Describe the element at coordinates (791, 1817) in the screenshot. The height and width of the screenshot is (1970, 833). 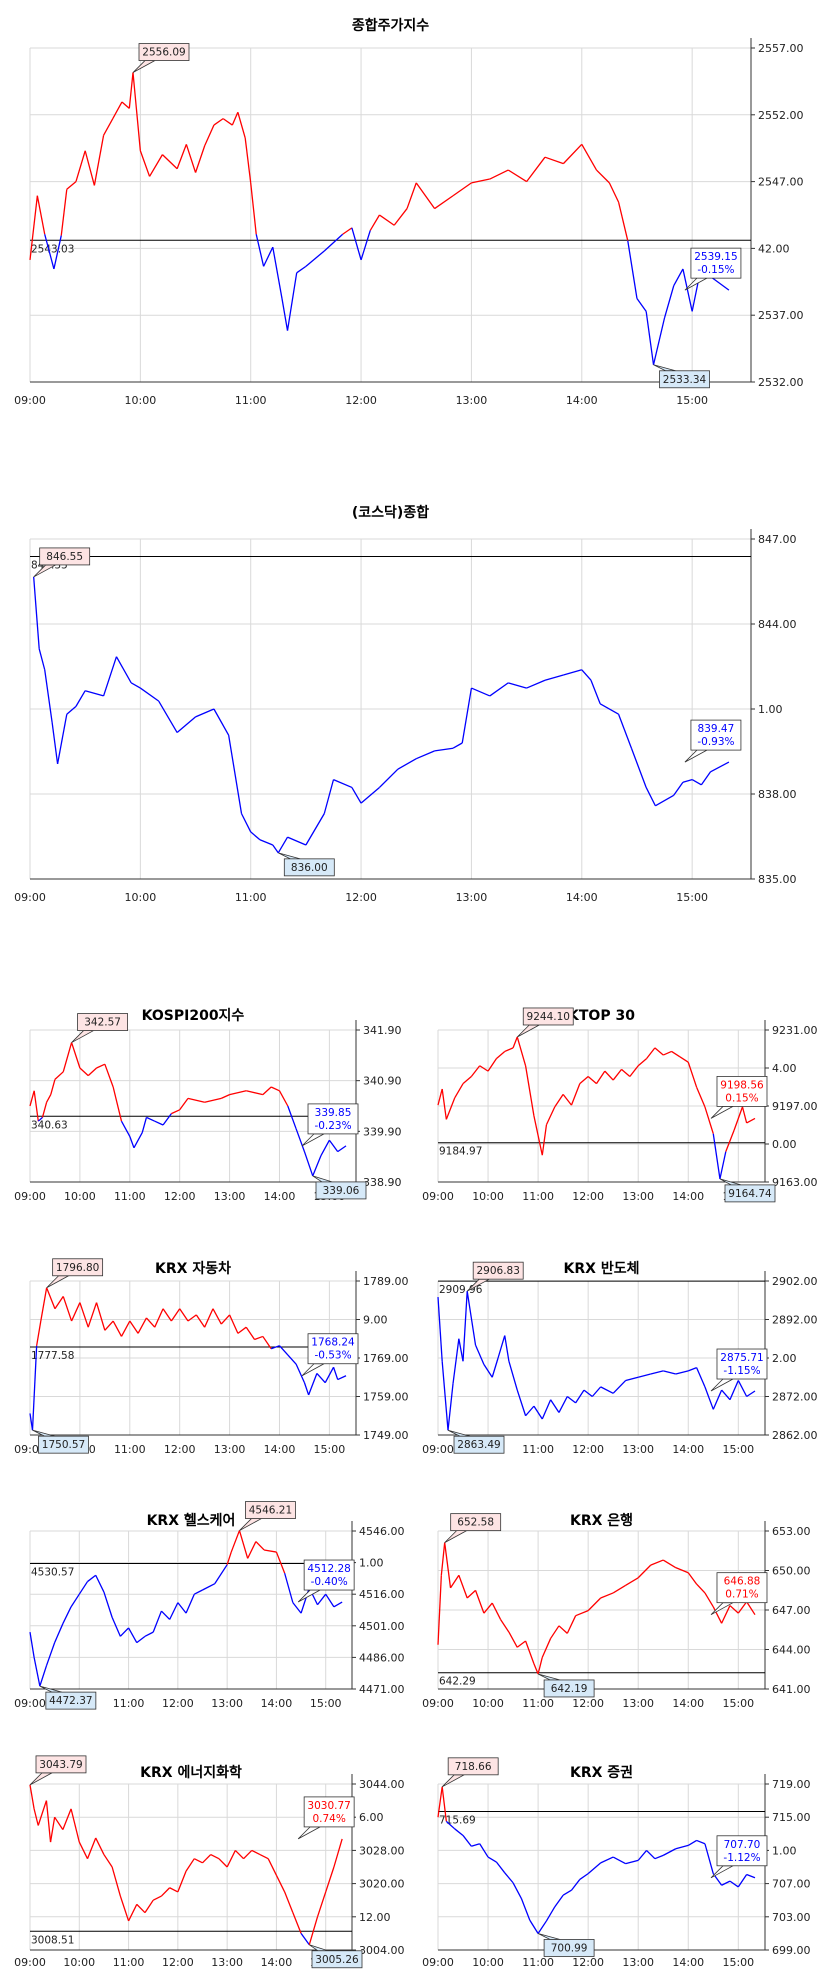
I see `y-tick-label: 715.00` at that location.